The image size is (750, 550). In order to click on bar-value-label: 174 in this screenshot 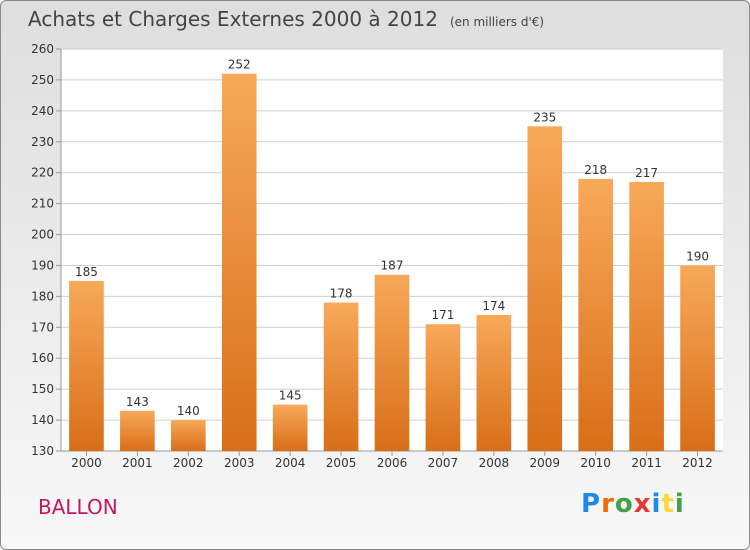, I will do `click(493, 306)`.